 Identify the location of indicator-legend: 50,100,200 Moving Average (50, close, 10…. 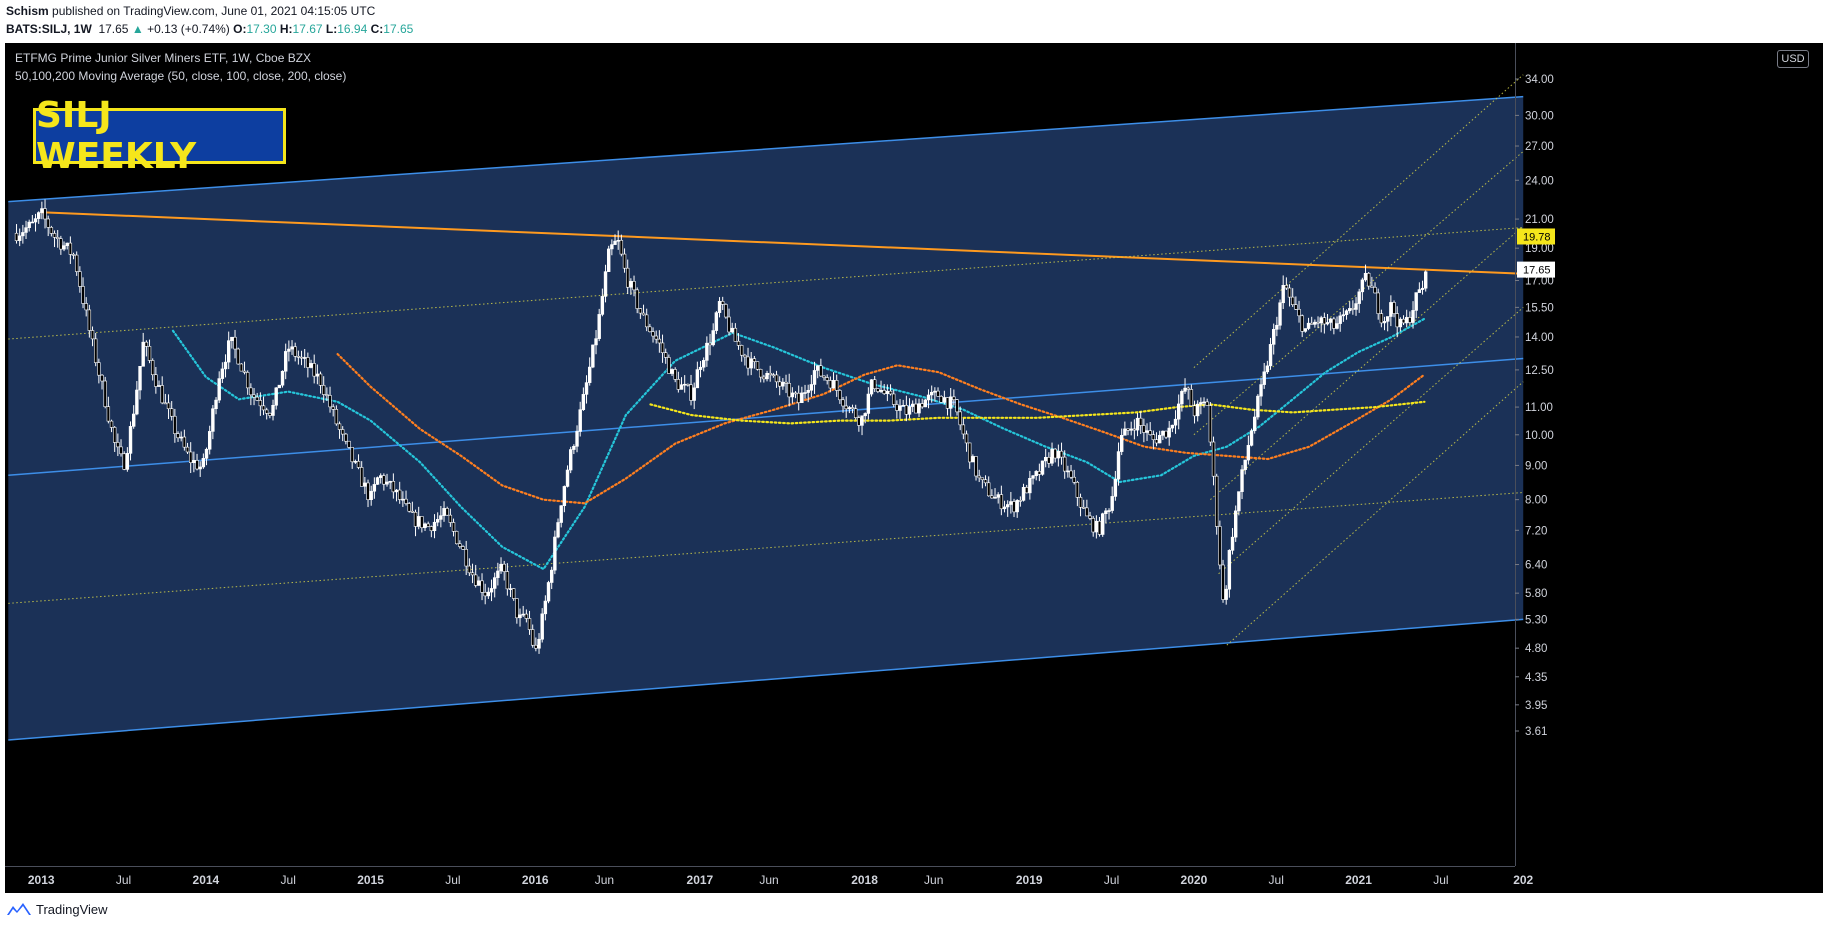
(181, 76).